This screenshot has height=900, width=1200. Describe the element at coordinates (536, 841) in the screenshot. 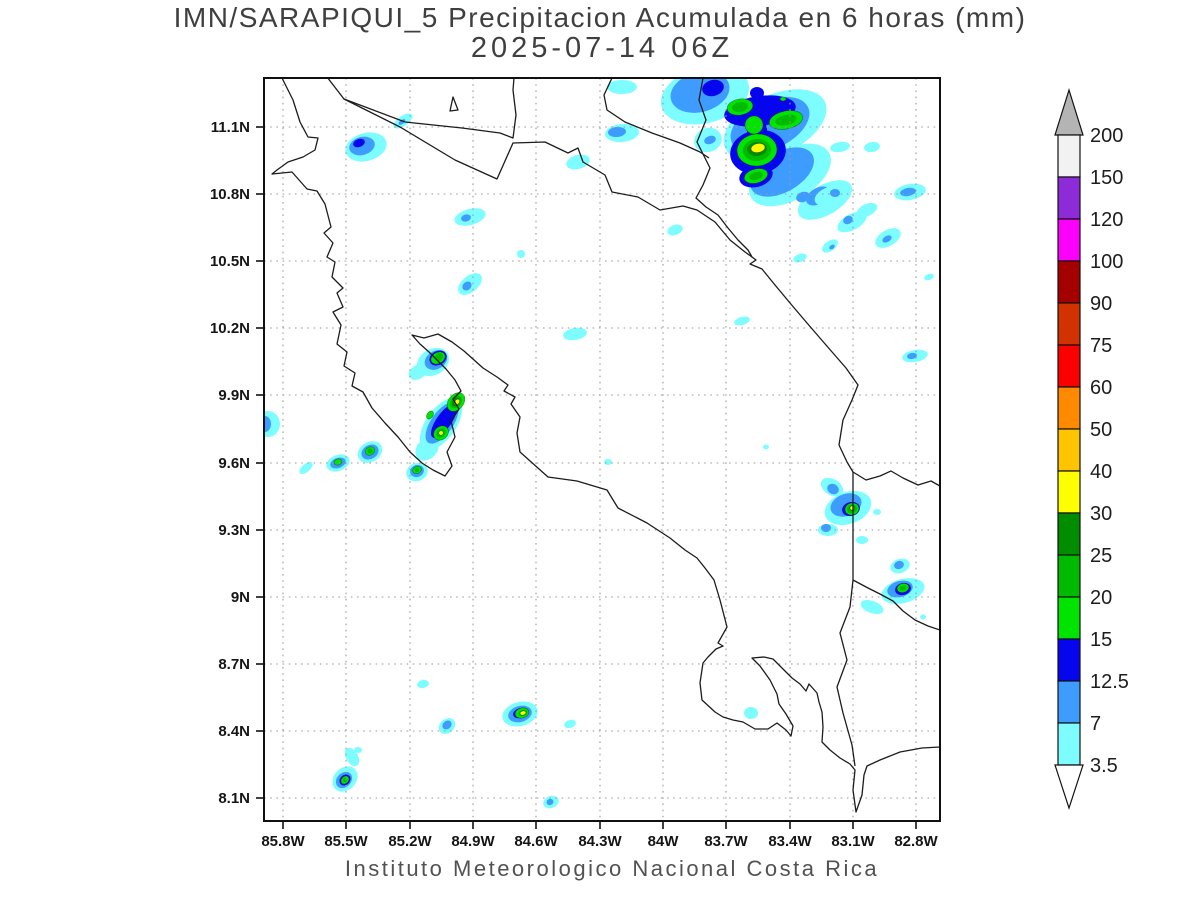

I see `tick-label-lon: 84.6W` at that location.